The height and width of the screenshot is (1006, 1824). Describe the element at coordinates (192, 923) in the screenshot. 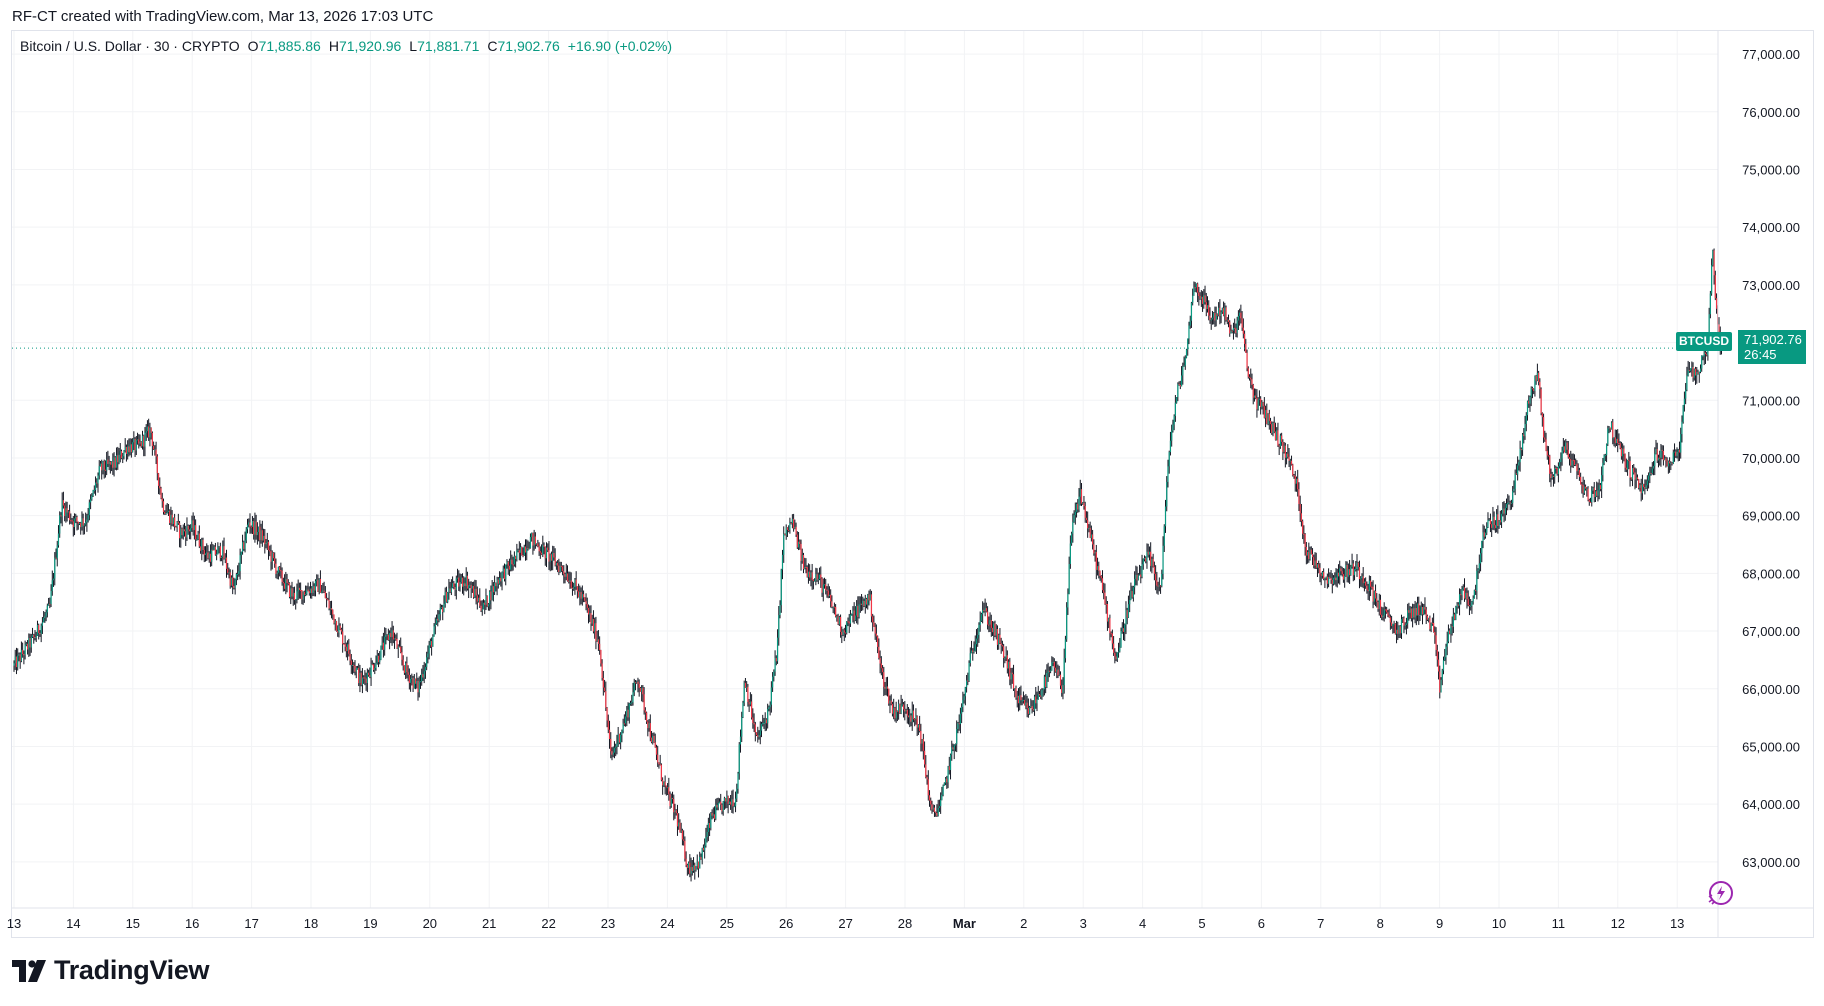

I see `x-tick-label: 16` at that location.